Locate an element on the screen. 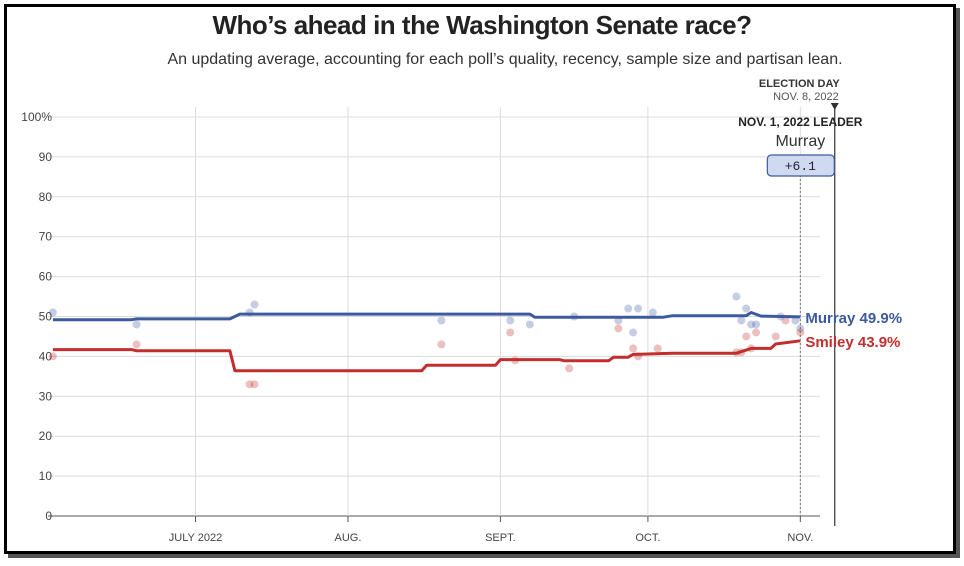 The width and height of the screenshot is (964, 566). x-tick-label: JULY 2022 is located at coordinates (195, 538).